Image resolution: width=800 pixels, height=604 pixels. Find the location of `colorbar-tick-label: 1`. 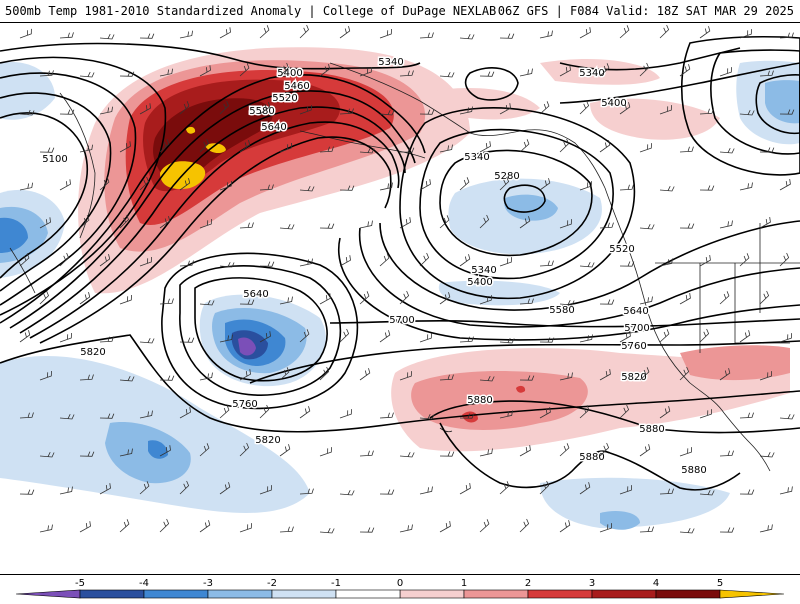

colorbar-tick-label: 1 is located at coordinates (464, 583).